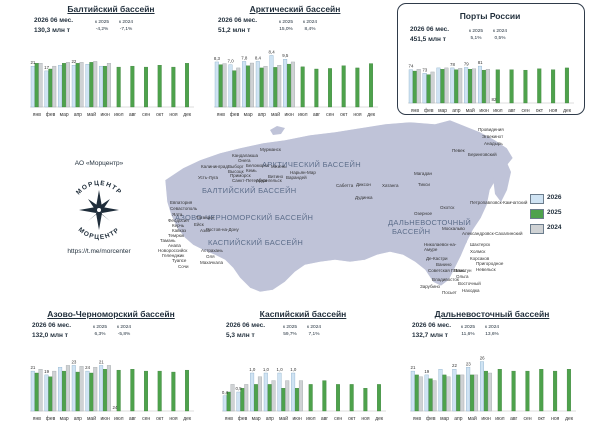  I want to click on x-tick-label: апр, so click(78, 115).